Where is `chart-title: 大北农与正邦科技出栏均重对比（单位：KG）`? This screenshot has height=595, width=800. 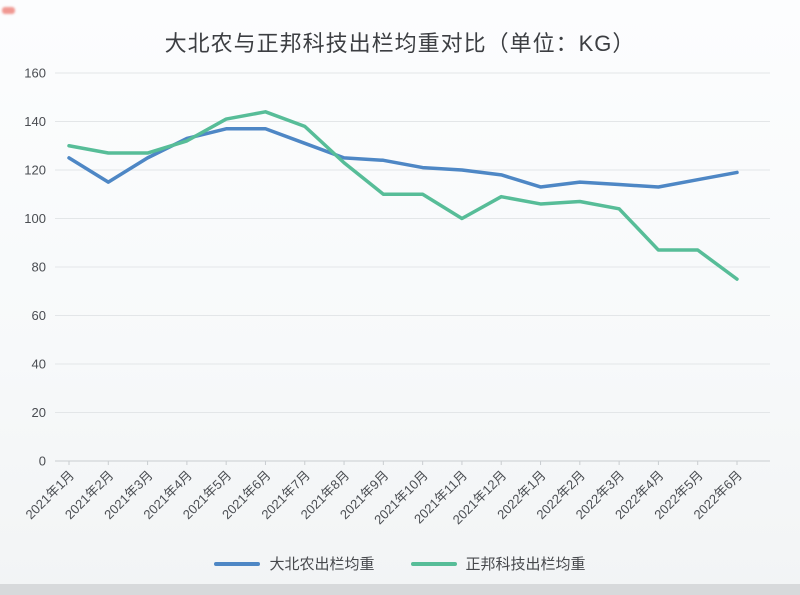
chart-title: 大北农与正邦科技出栏均重对比（单位：KG） is located at coordinates (400, 43).